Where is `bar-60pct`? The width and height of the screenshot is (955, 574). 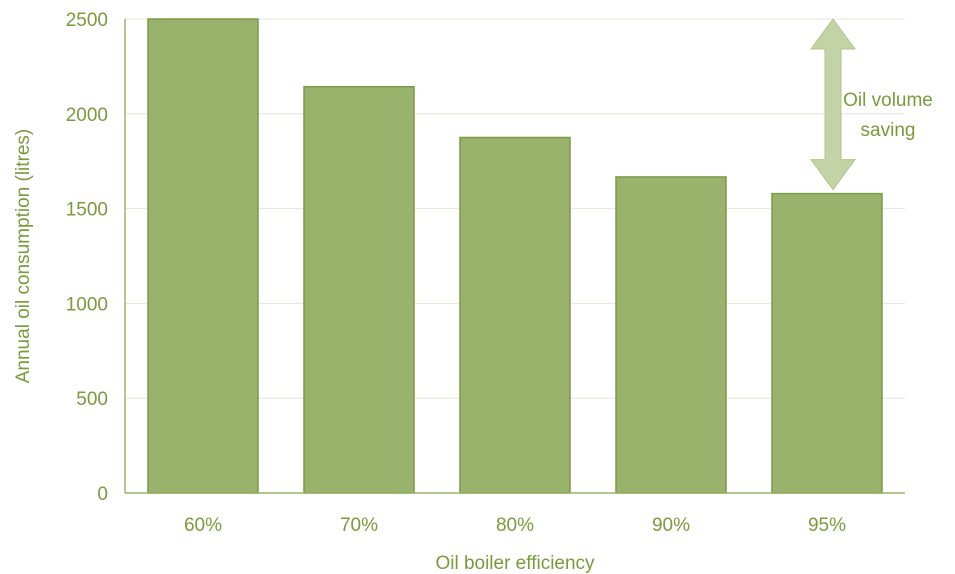
bar-60pct is located at coordinates (203, 256).